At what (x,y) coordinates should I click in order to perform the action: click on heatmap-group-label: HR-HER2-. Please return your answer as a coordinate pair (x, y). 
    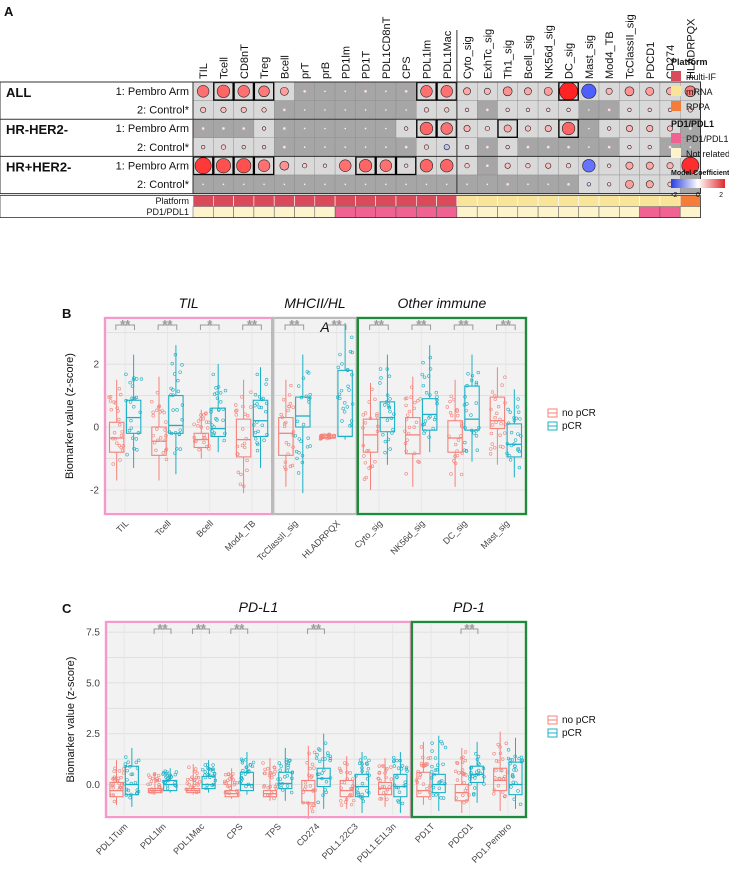
    Looking at the image, I should click on (37, 129).